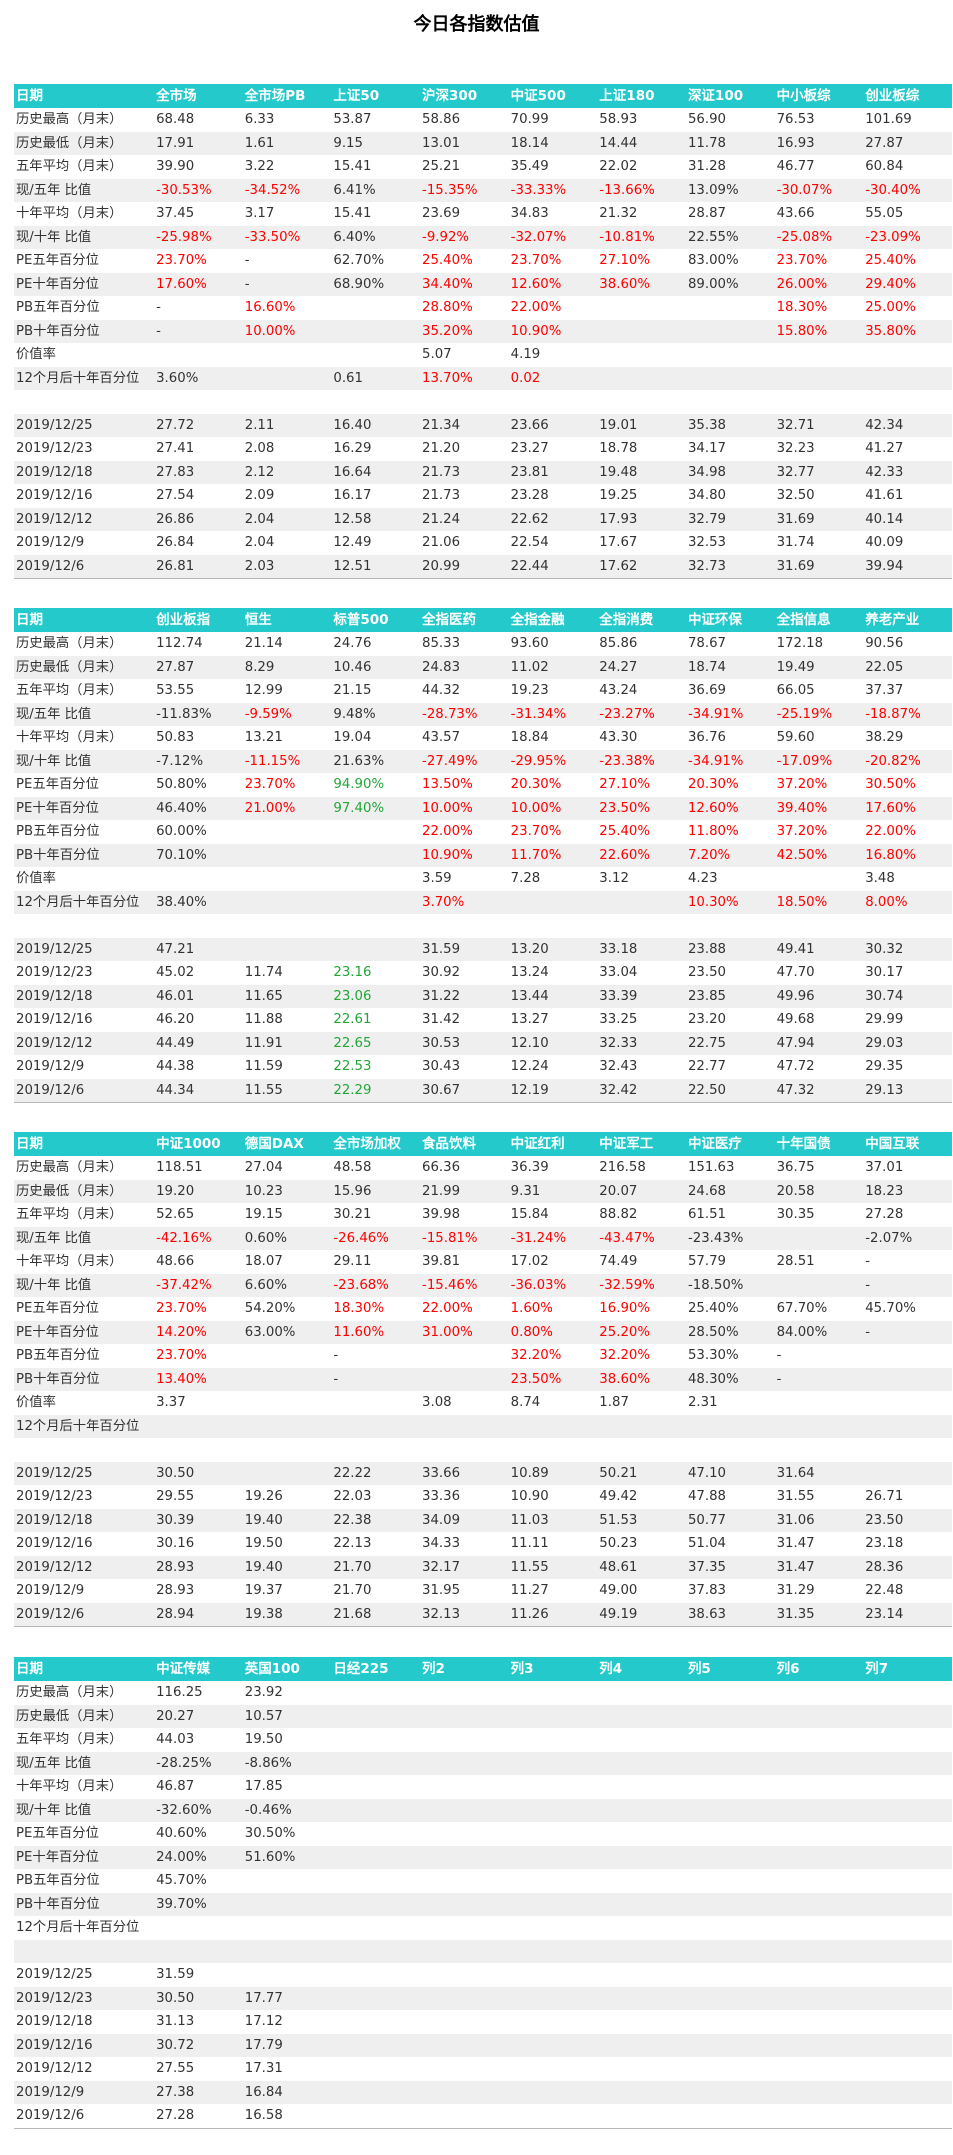 This screenshot has height=2155, width=953. I want to click on table-cell: 3.48, so click(880, 878).